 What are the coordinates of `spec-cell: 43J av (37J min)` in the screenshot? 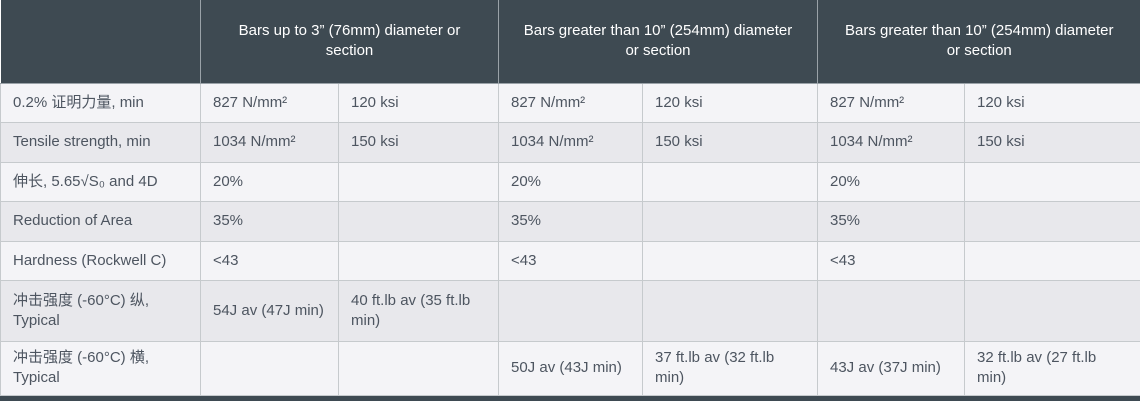 It's located at (891, 368).